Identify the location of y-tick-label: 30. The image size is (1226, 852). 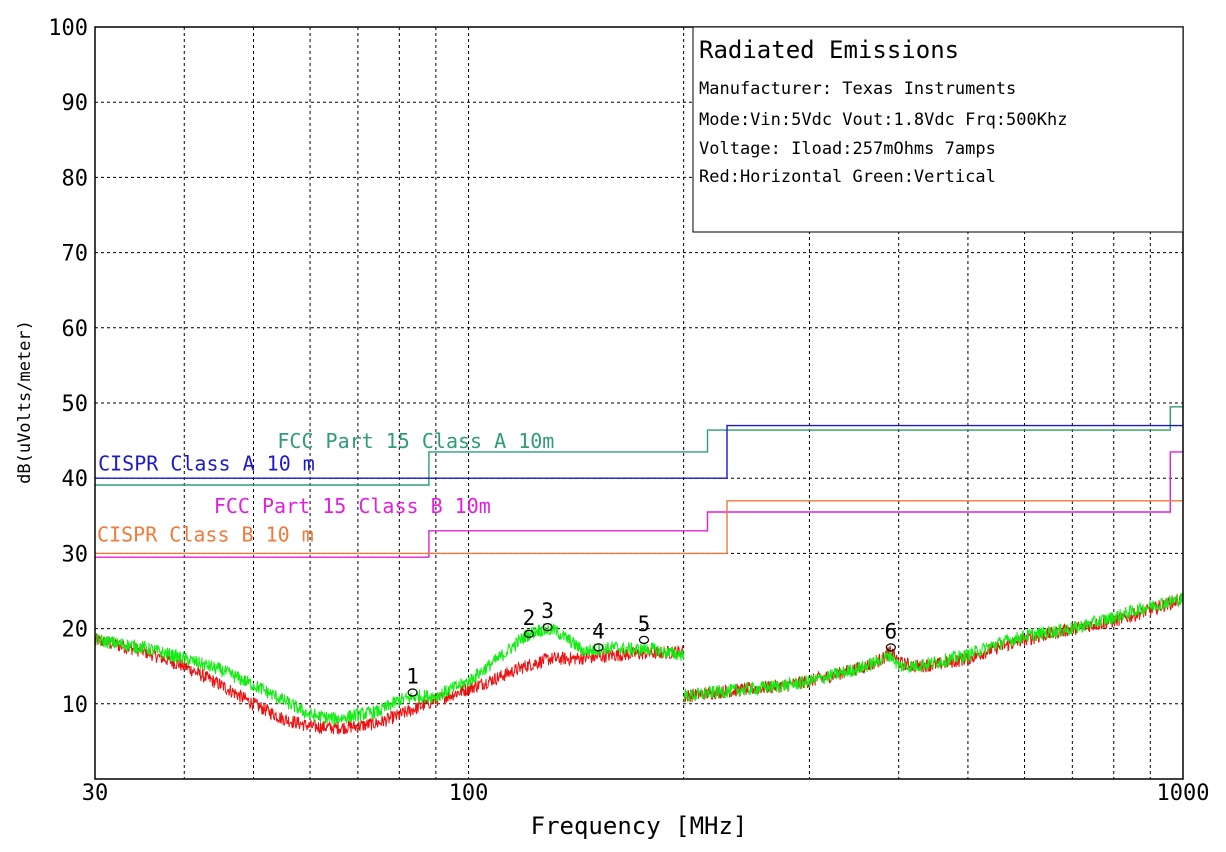
(75, 554).